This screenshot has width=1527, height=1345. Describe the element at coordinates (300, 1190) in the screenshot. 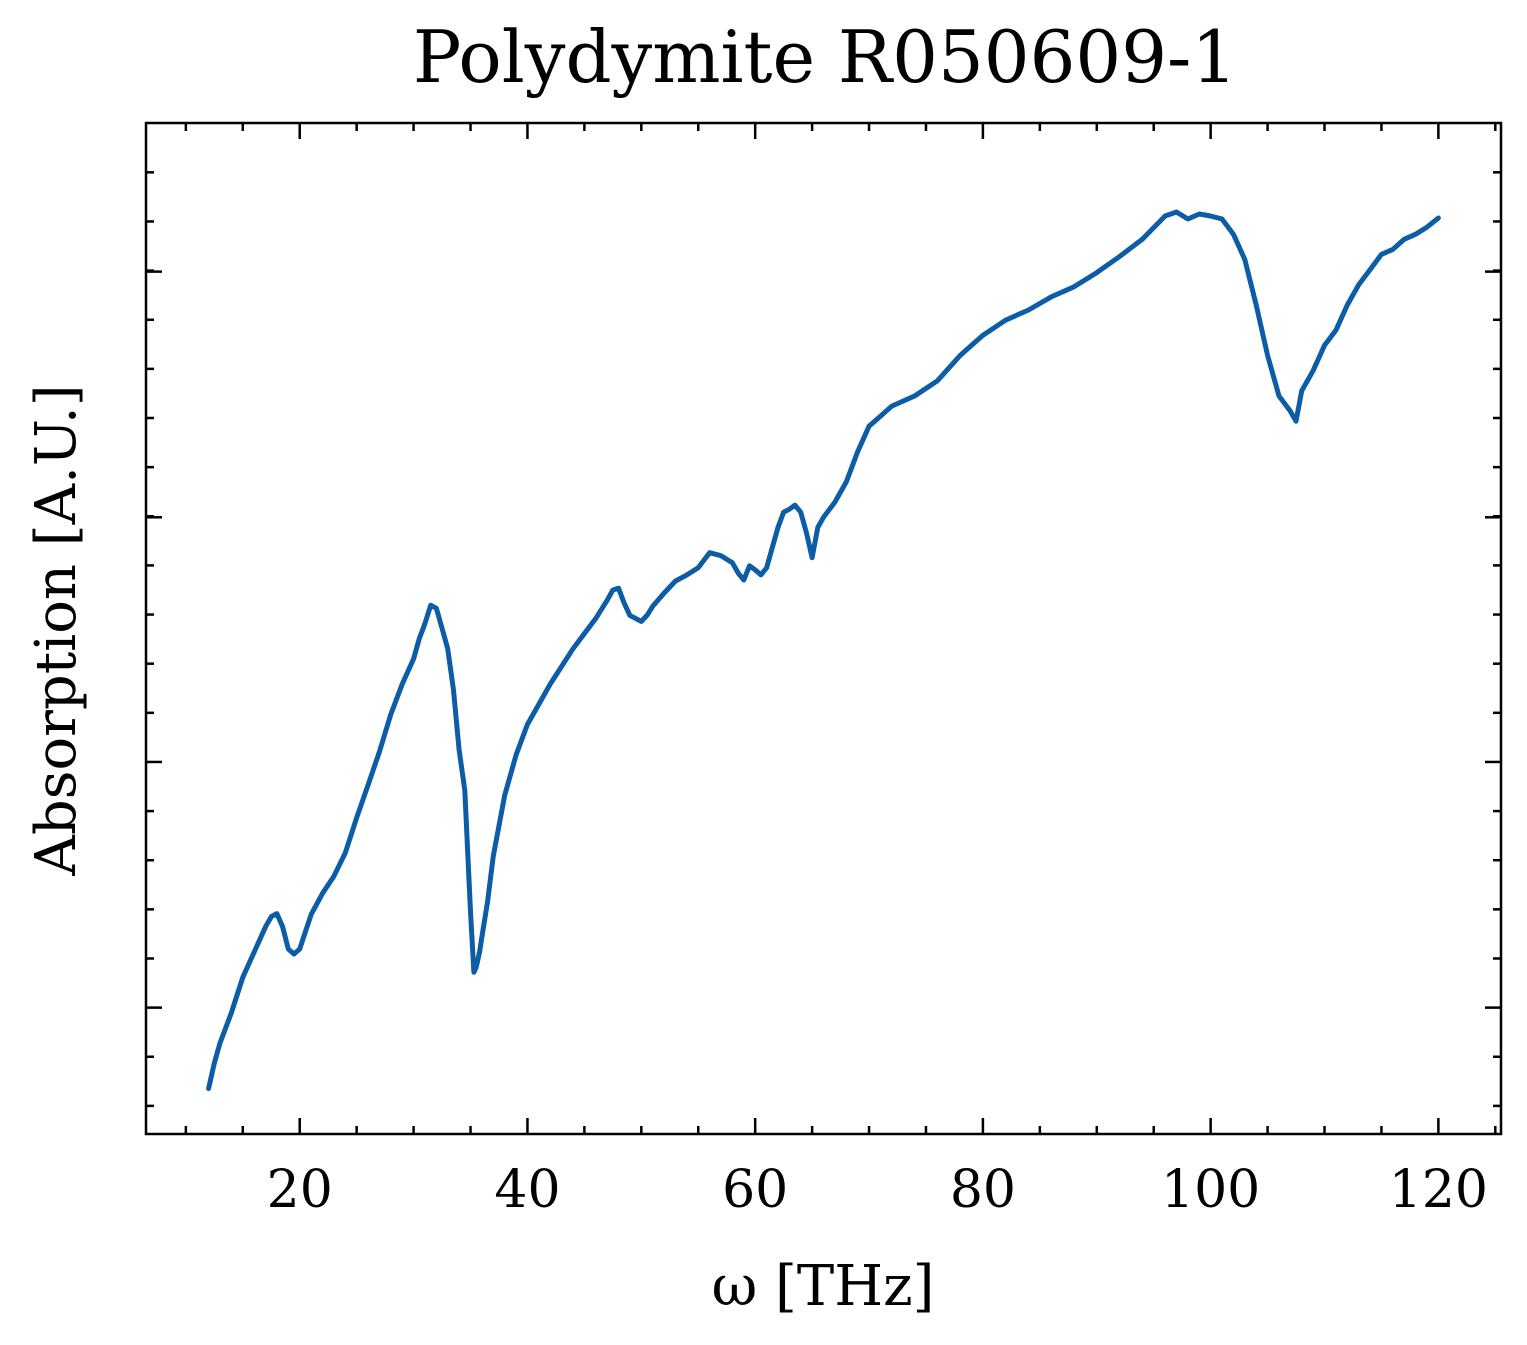

I see `x-tick-label: 20` at that location.